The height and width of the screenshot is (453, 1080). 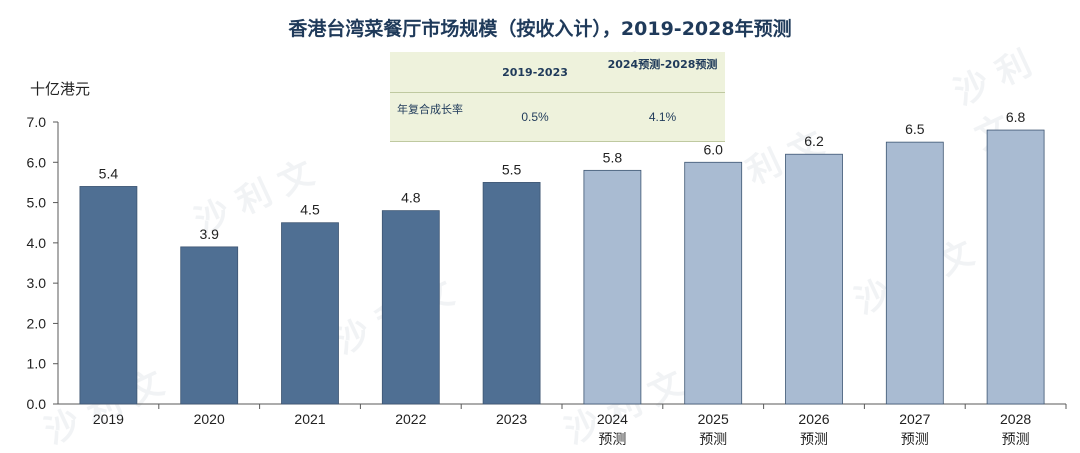 I want to click on data-label: 6.8, so click(x=1016, y=117).